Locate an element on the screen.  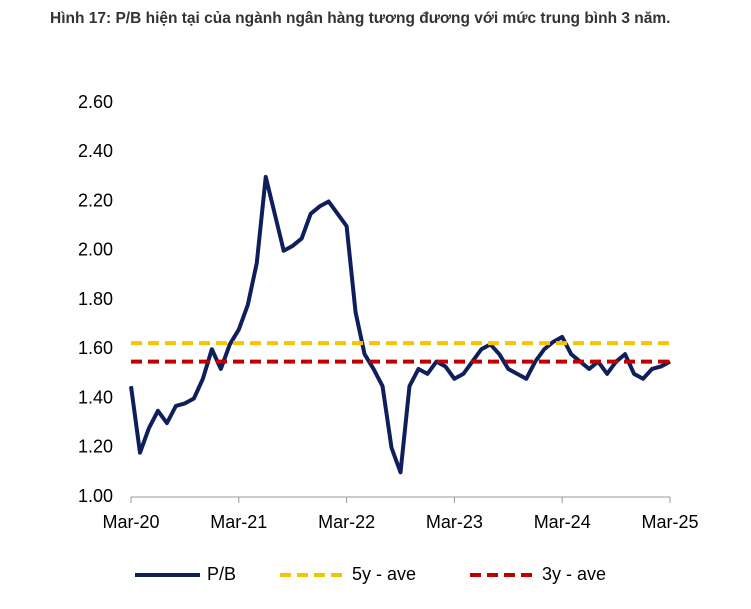
y-tick-label: 1.60 is located at coordinates (95, 348).